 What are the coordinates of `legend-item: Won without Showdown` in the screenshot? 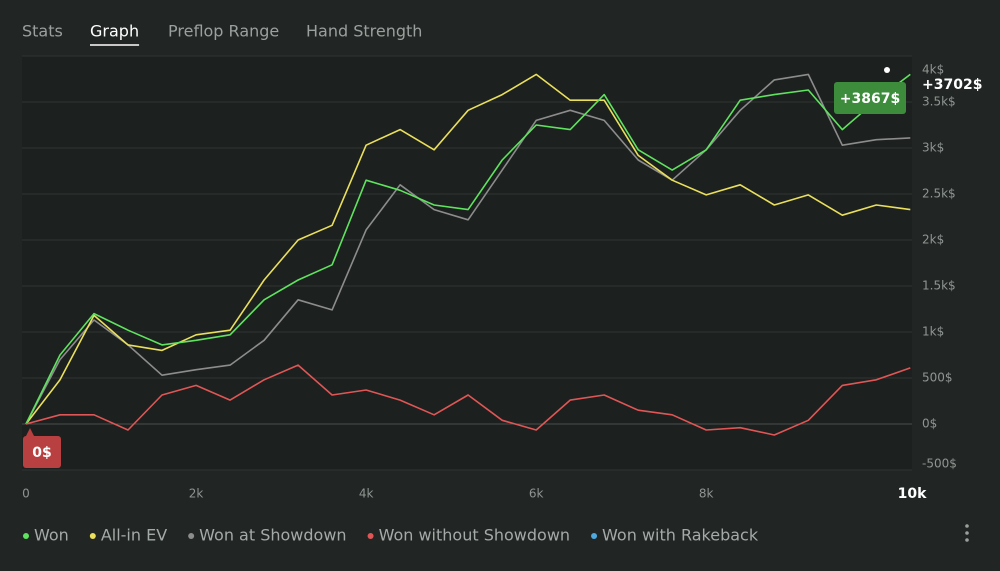 It's located at (468, 535).